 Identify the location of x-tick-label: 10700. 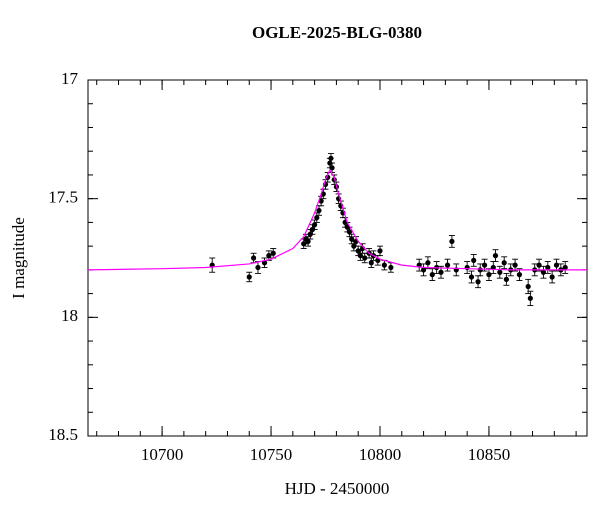
(162, 454).